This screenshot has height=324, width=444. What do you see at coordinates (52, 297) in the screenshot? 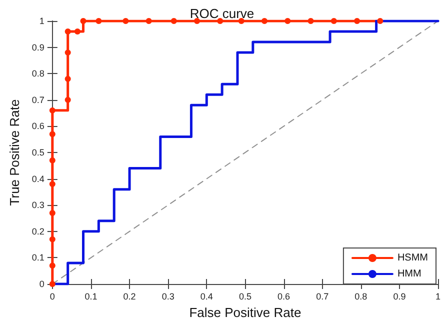
I see `x-tick-label: 0` at bounding box center [52, 297].